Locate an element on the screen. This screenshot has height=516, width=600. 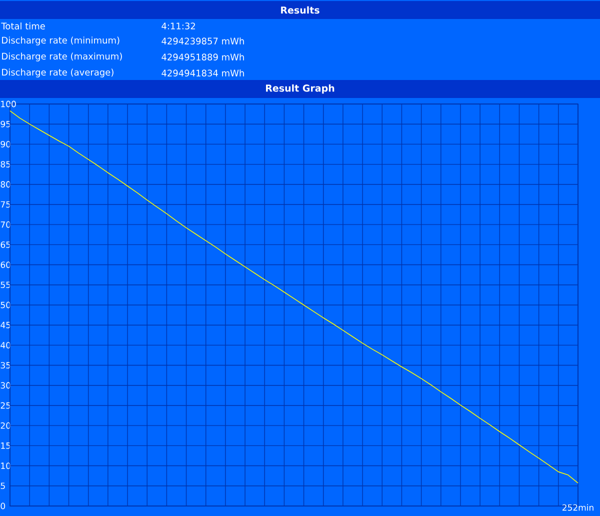
y-tick-label: 100 is located at coordinates (8, 104).